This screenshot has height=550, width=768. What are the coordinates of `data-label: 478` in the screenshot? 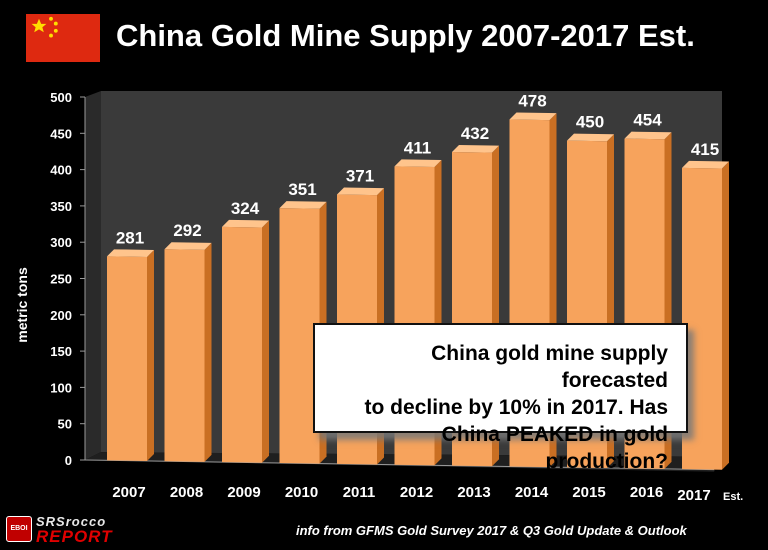 It's located at (532, 100).